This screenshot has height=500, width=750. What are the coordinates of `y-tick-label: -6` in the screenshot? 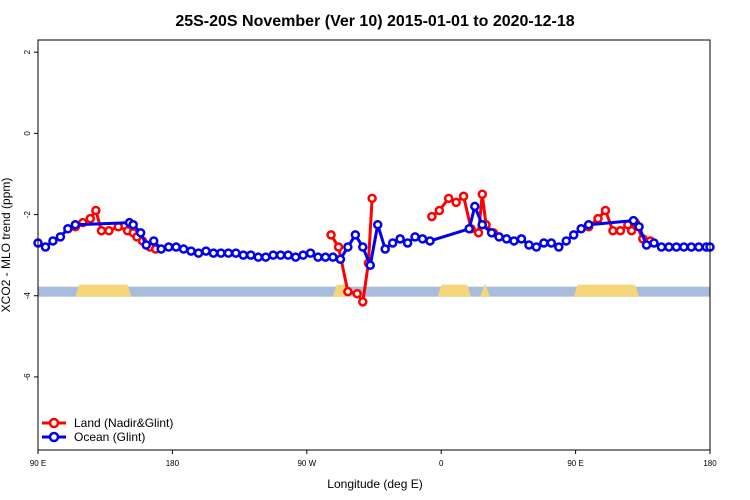 It's located at (27, 377).